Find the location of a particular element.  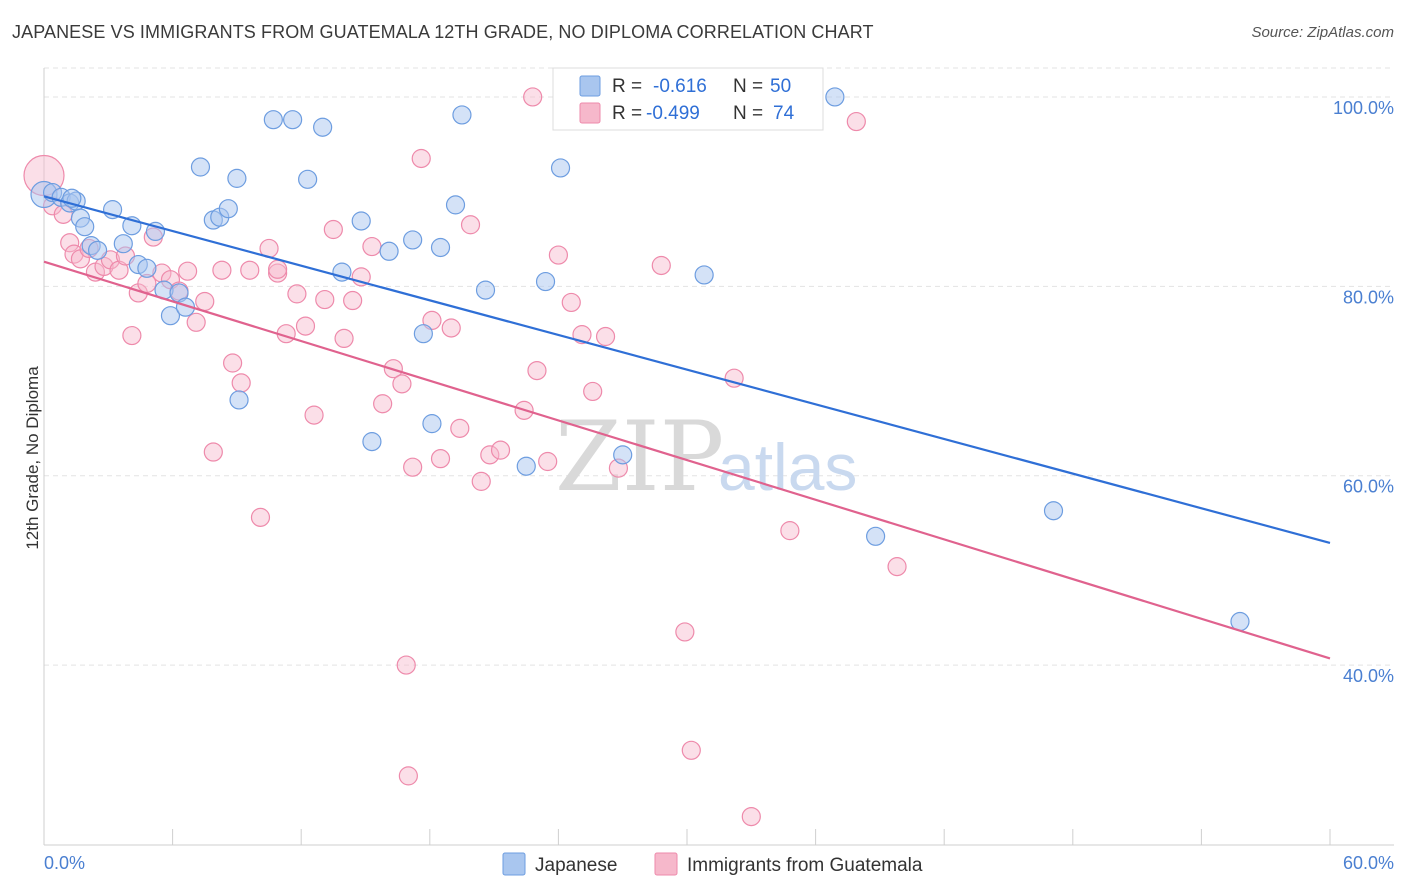

y-axis-label: 12th Grade, No Diploma is located at coordinates (32, 458).